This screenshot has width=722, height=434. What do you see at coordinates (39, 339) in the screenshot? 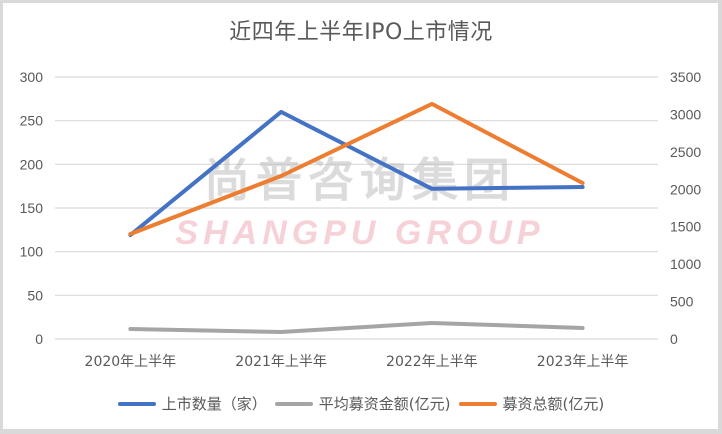
I see `y-left-tick: 0` at bounding box center [39, 339].